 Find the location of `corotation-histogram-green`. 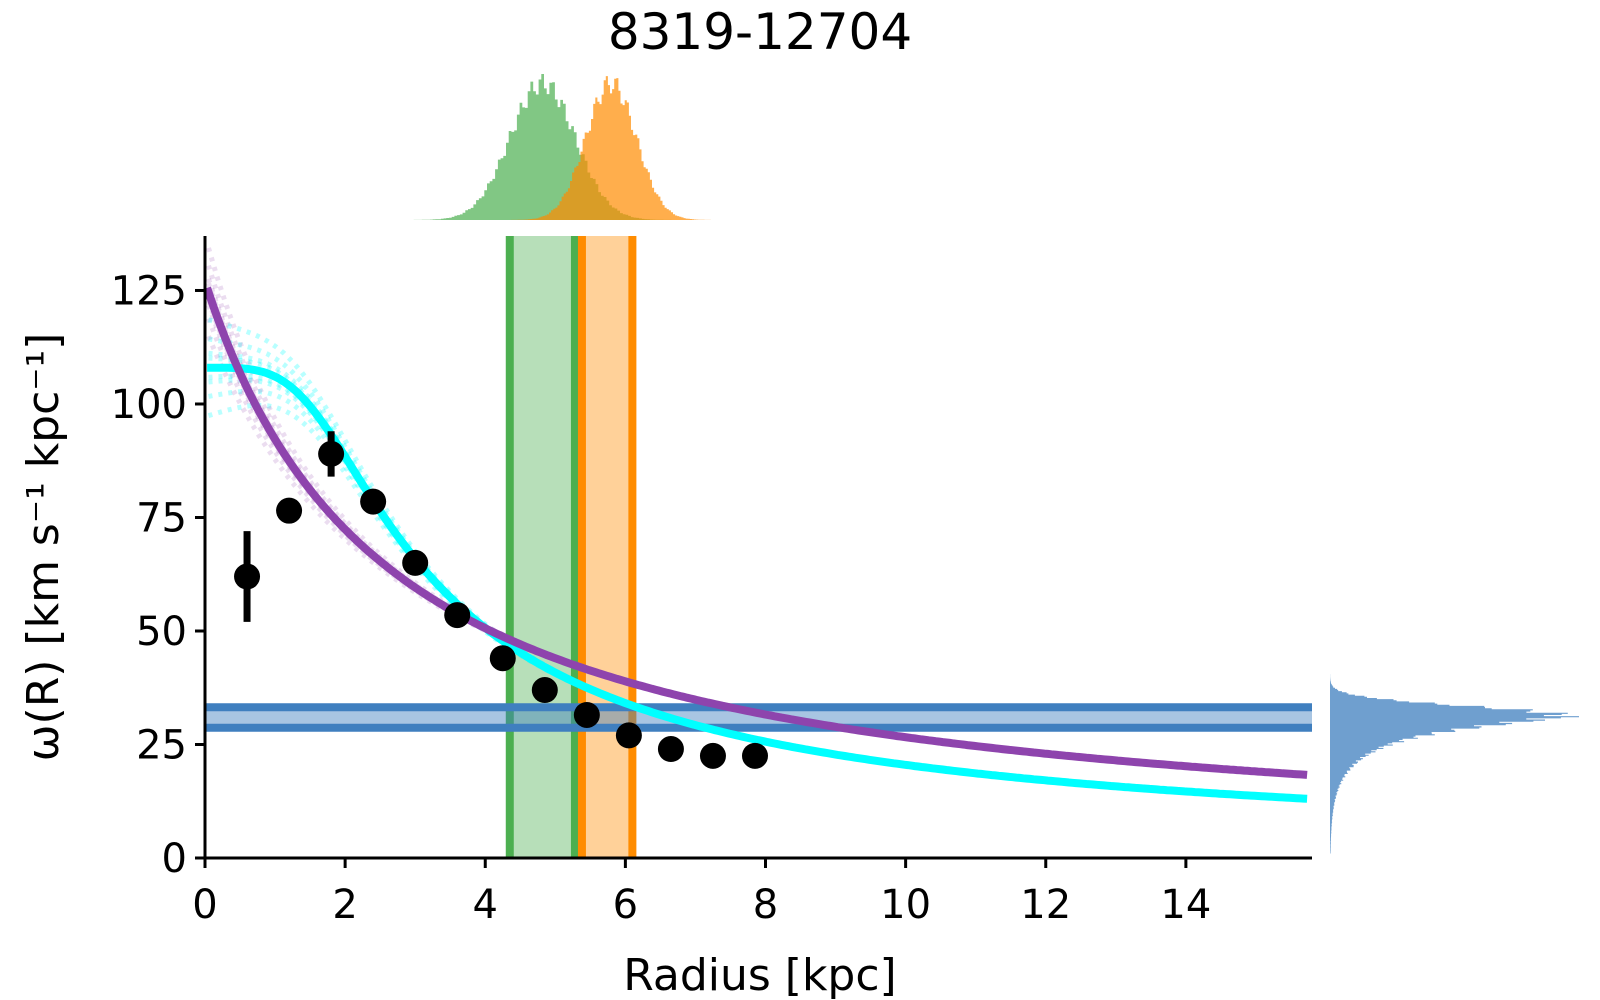

corotation-histogram-green is located at coordinates (541, 147).